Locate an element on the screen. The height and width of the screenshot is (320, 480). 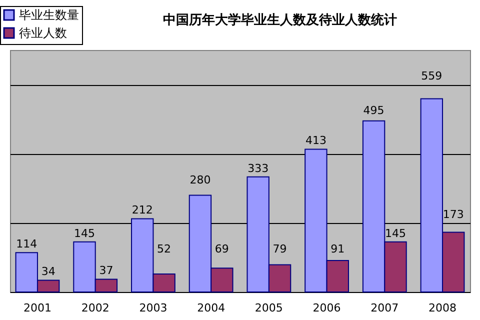
x-tick-label: 2001 is located at coordinates (37, 308).